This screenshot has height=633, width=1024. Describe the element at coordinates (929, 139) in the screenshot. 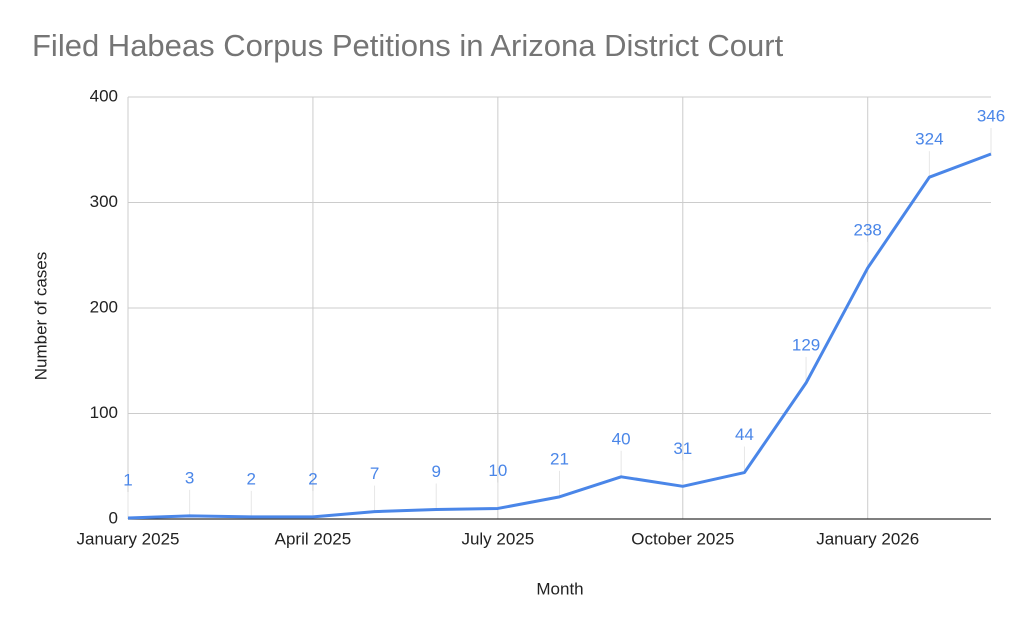

I see `data-label: 324` at that location.